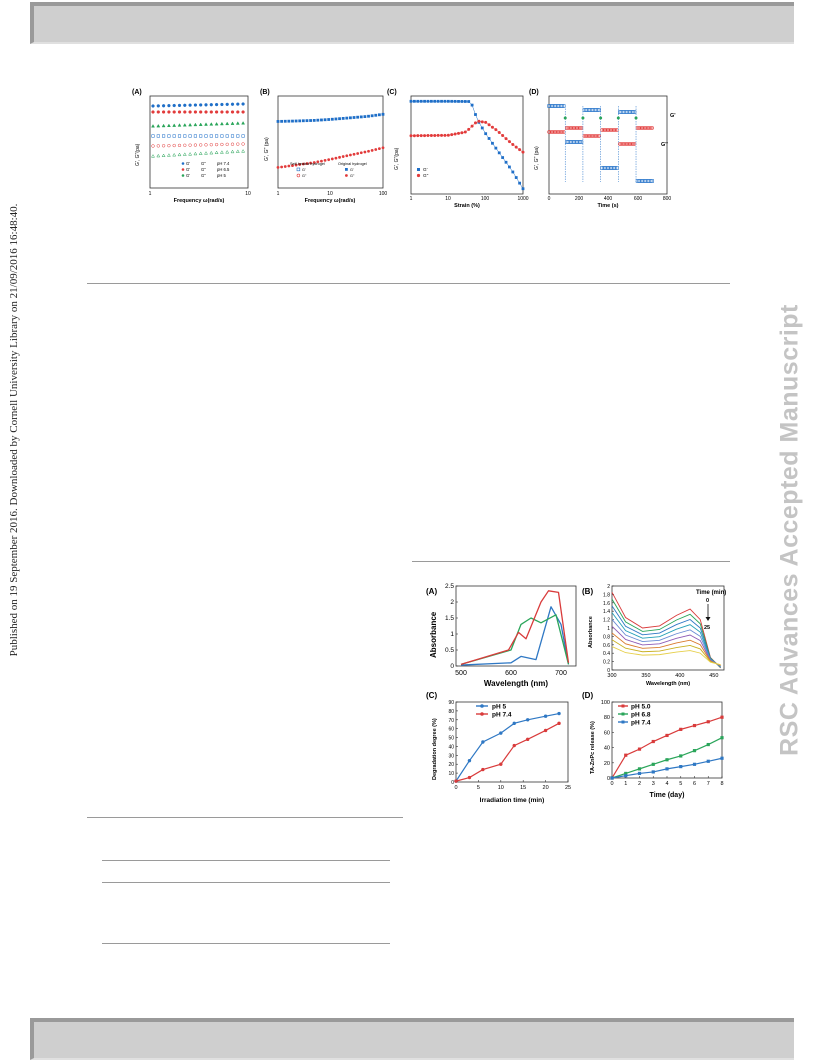 The width and height of the screenshot is (816, 1060). What do you see at coordinates (278, 194) in the screenshot?
I see `panel-b-xtick-1: 1` at bounding box center [278, 194].